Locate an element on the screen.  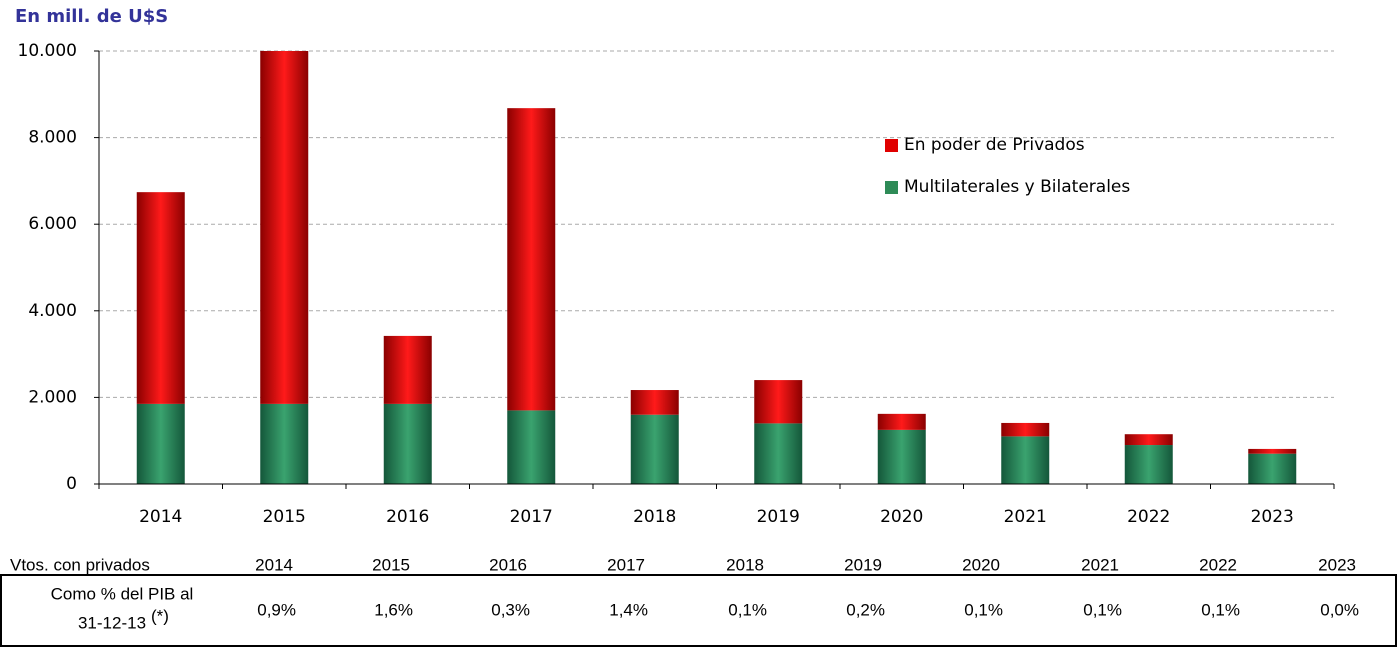
table-cell: 0,2% is located at coordinates (865, 609).